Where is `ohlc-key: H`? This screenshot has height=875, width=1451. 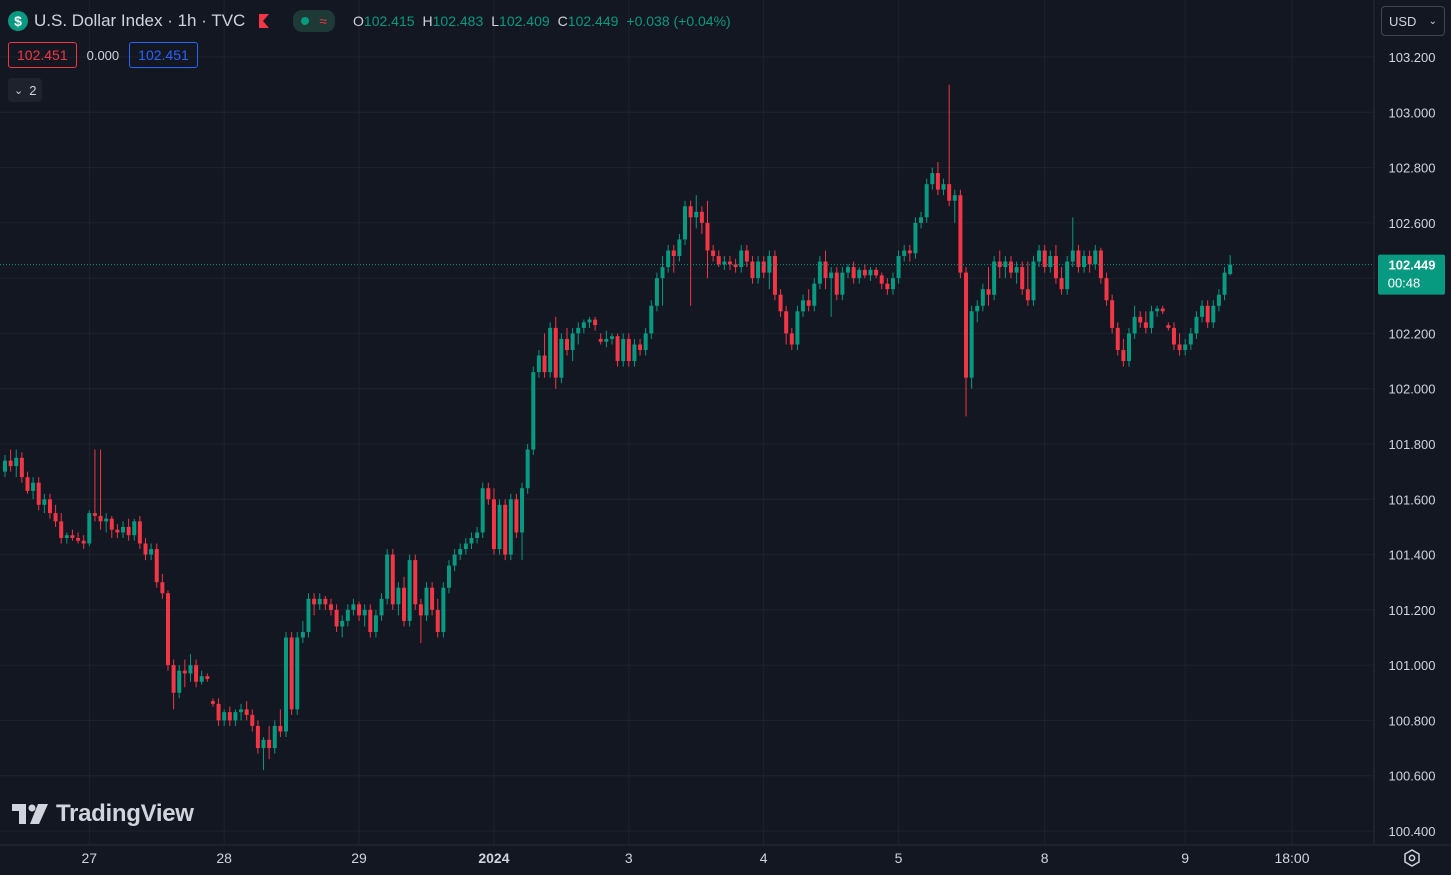 ohlc-key: H is located at coordinates (427, 21).